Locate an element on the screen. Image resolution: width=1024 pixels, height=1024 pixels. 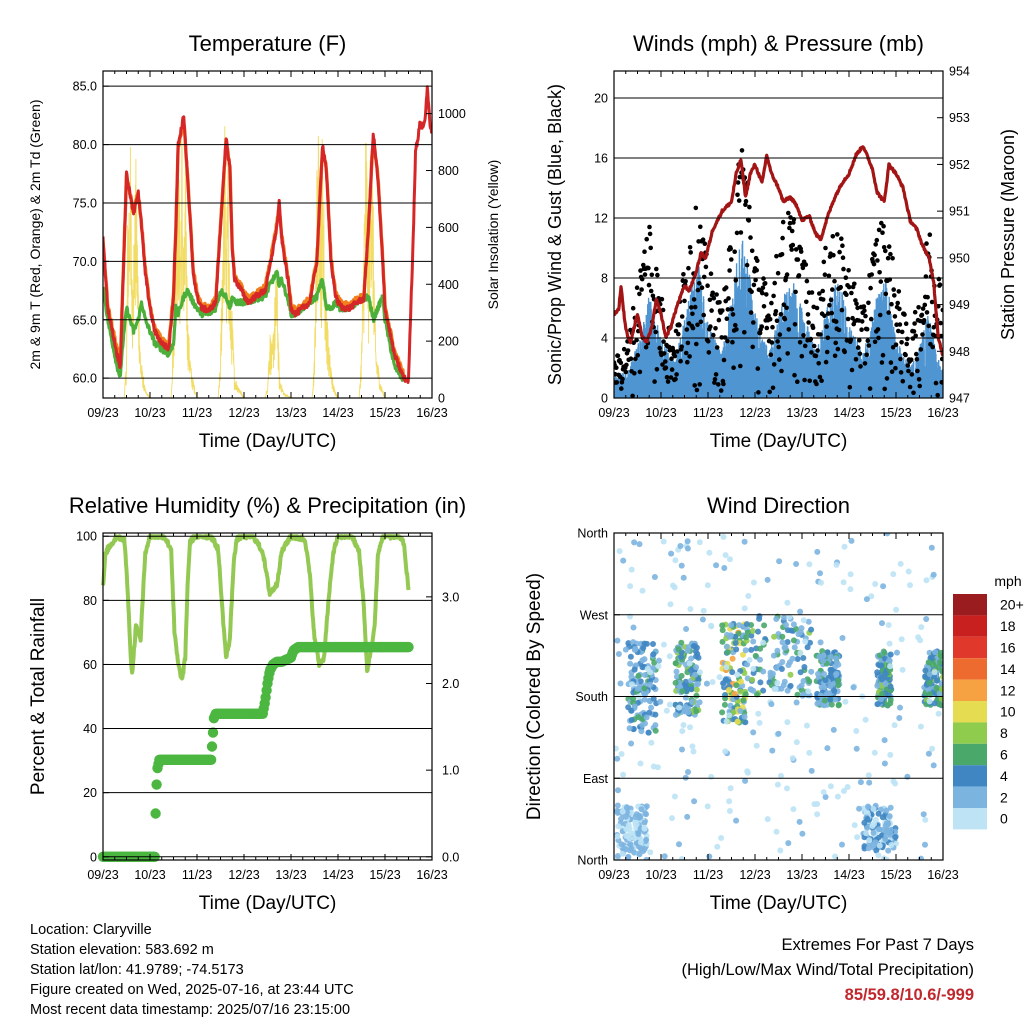
y-tick-label: 16 is located at coordinates (601, 159).